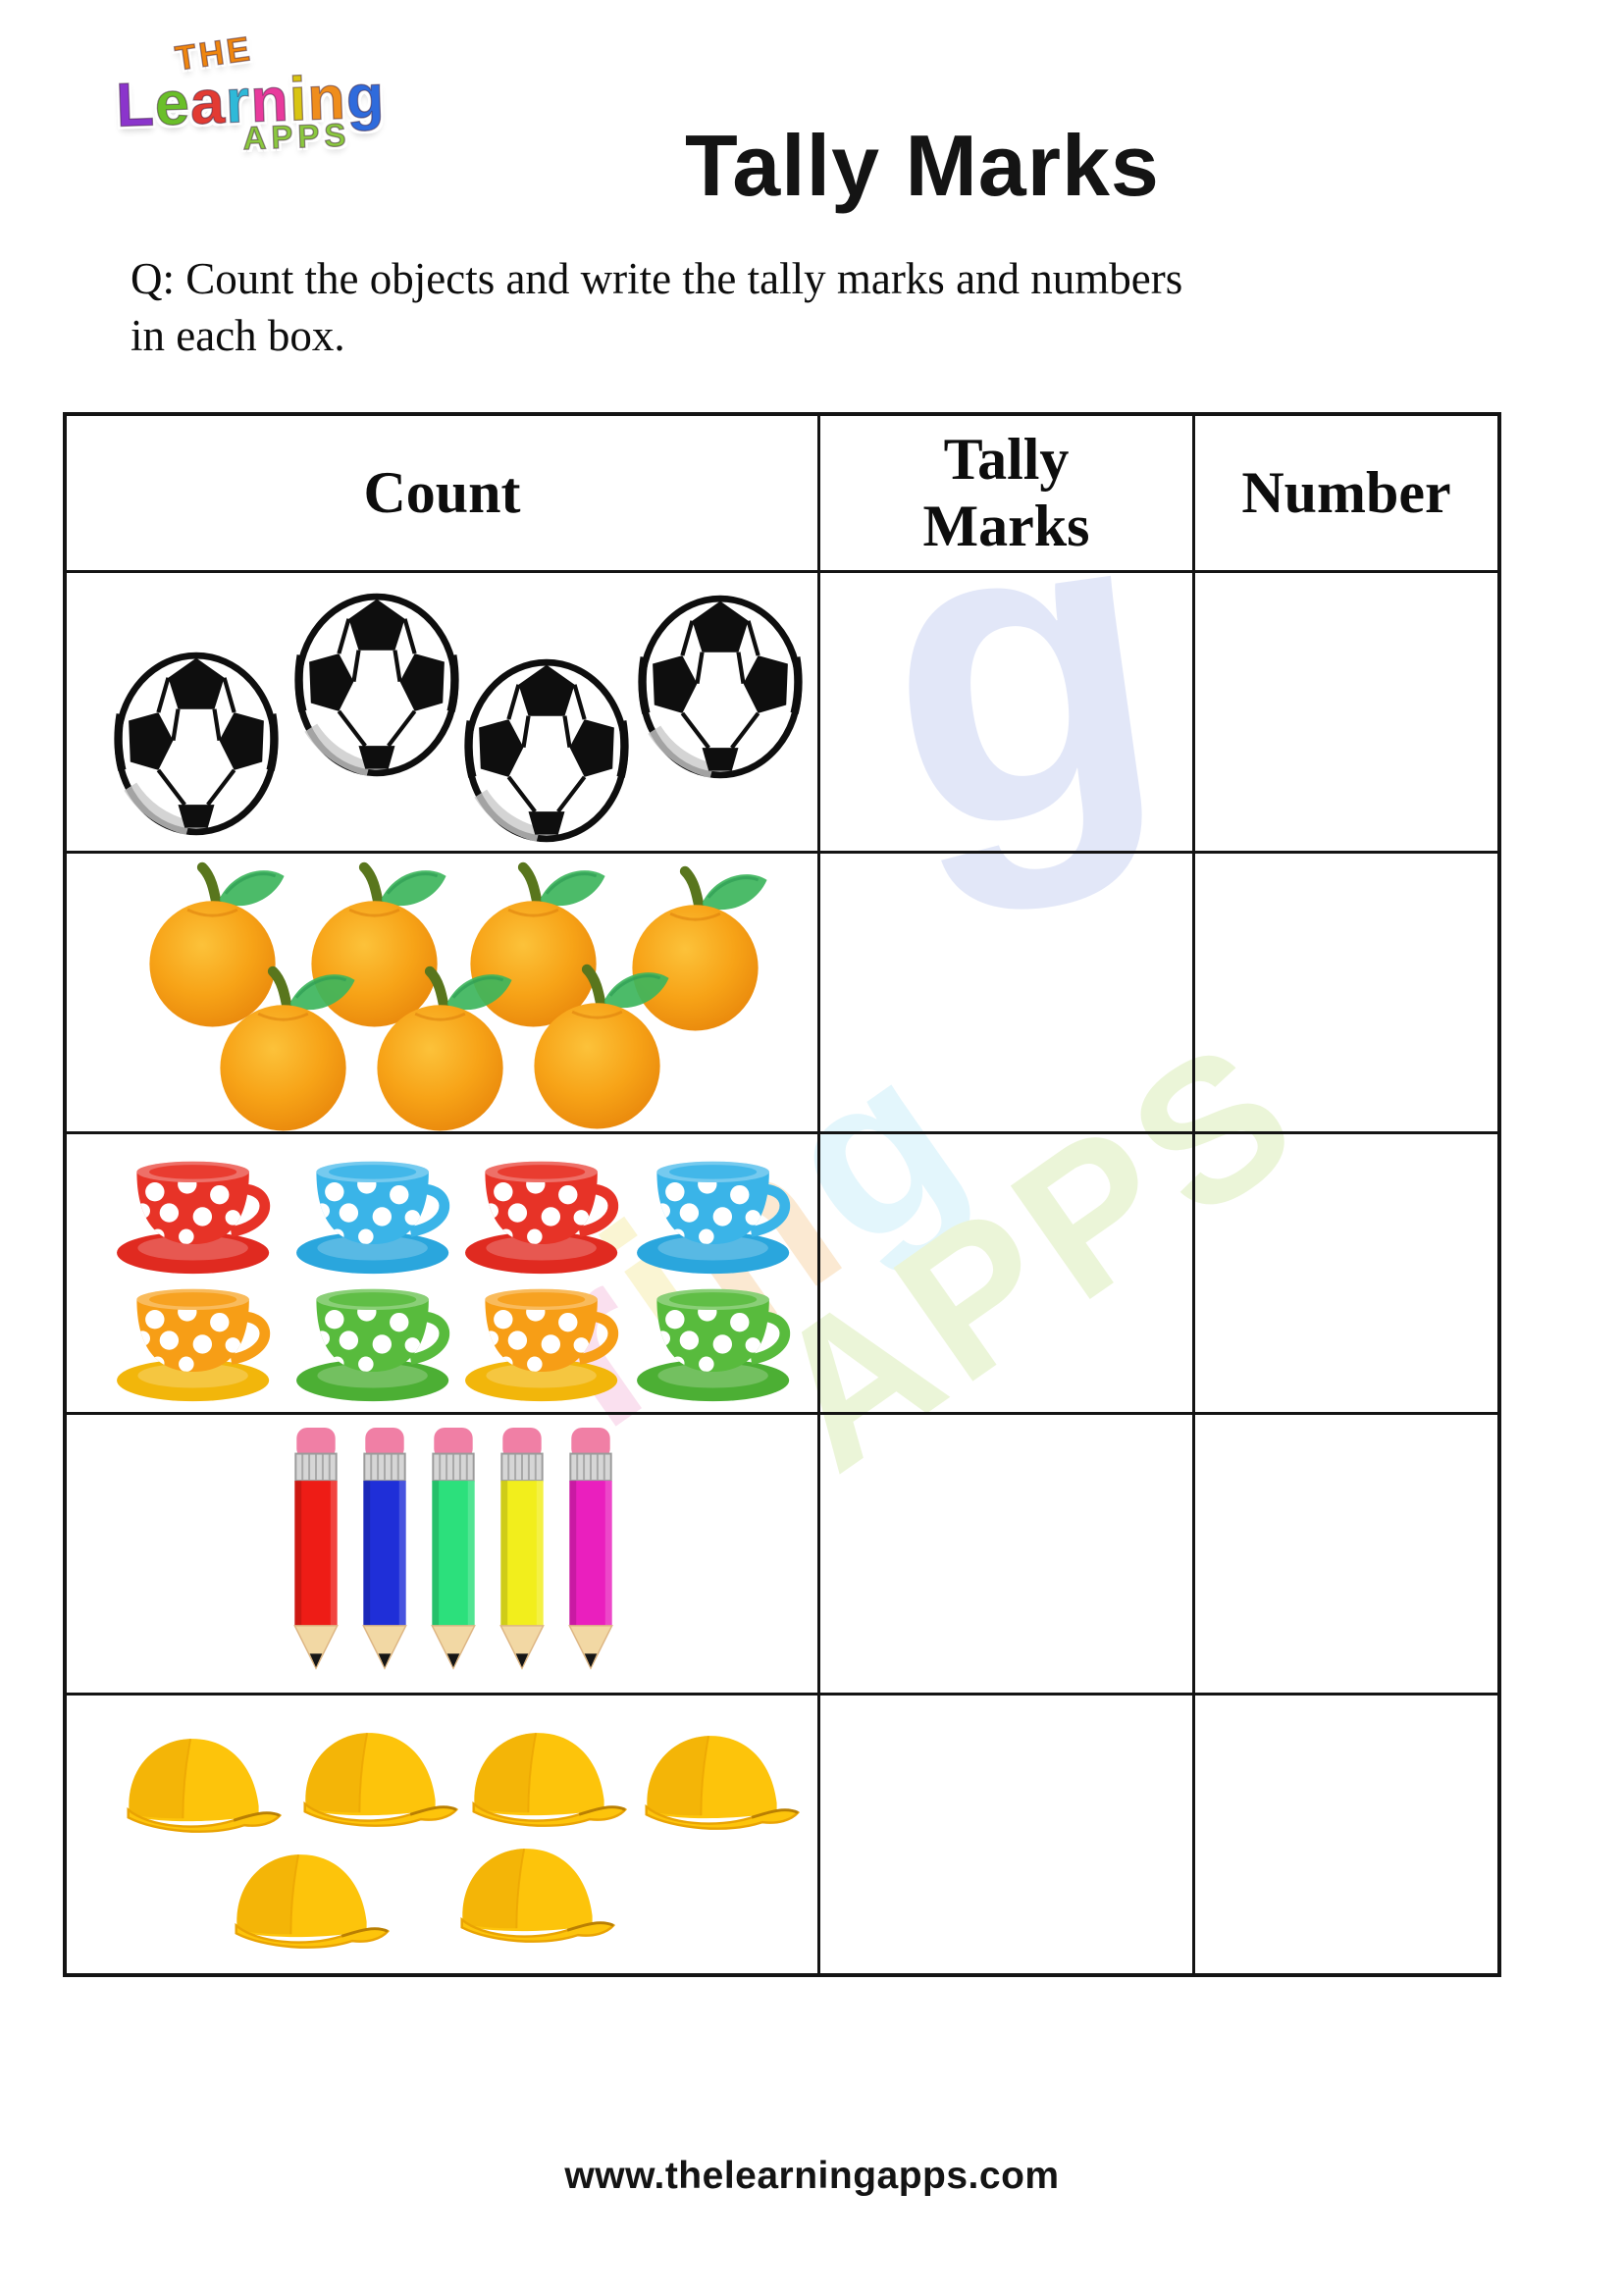 Image resolution: width=1624 pixels, height=2296 pixels. Describe the element at coordinates (250, 94) in the screenshot. I see `learning-apps-logo: THE Learning APPS` at that location.